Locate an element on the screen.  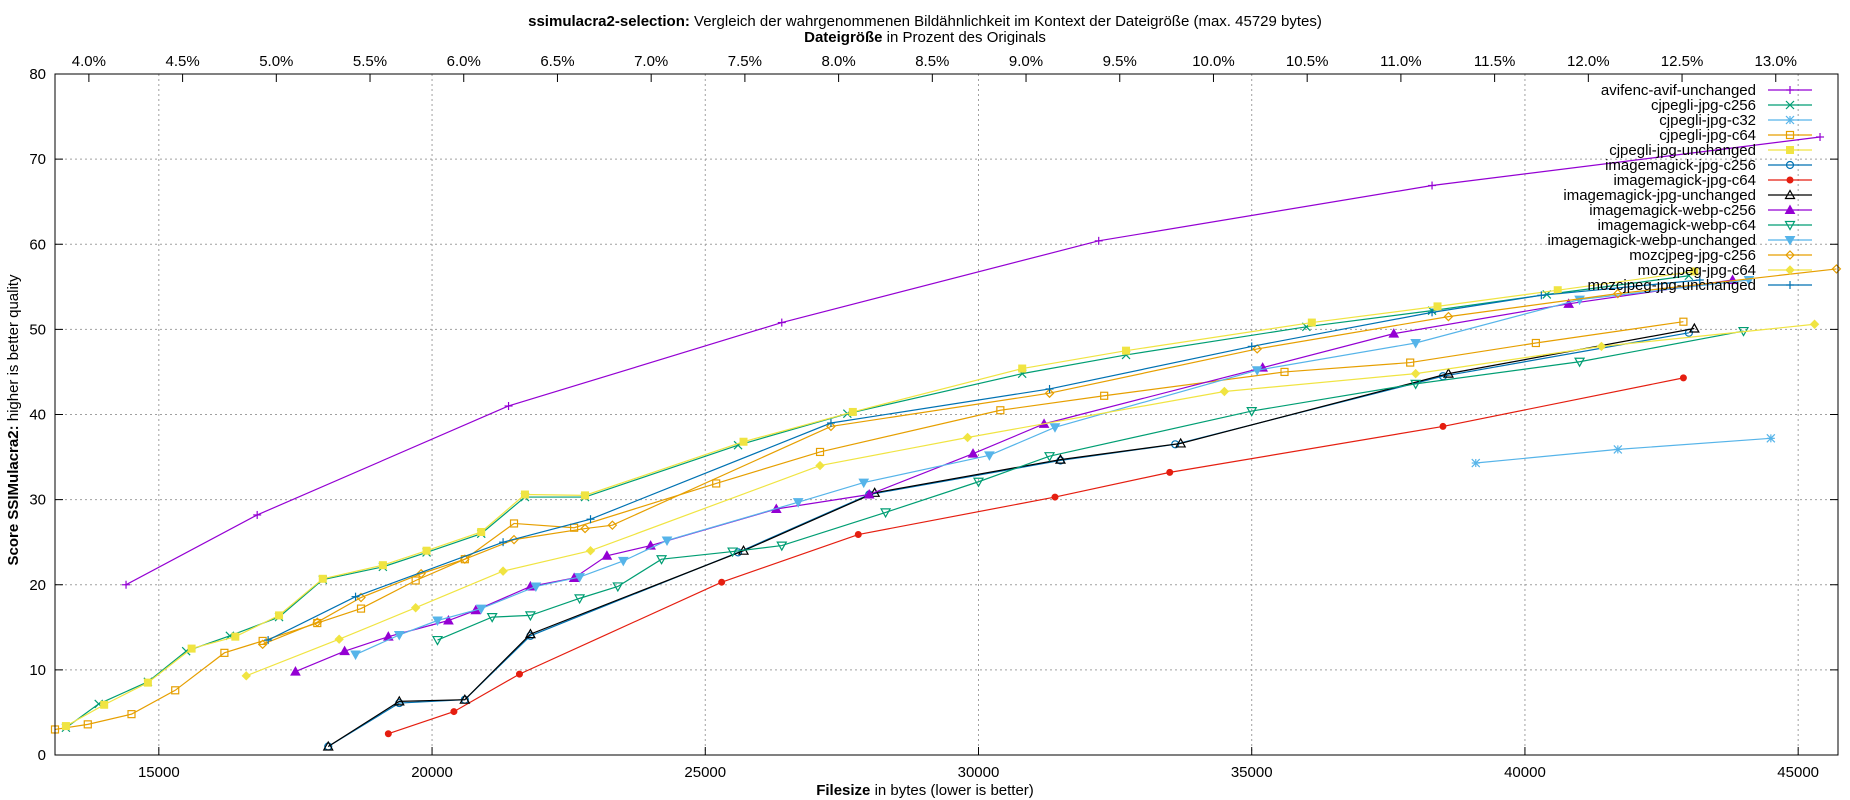
y-tick-label: 80 is located at coordinates (37, 74).